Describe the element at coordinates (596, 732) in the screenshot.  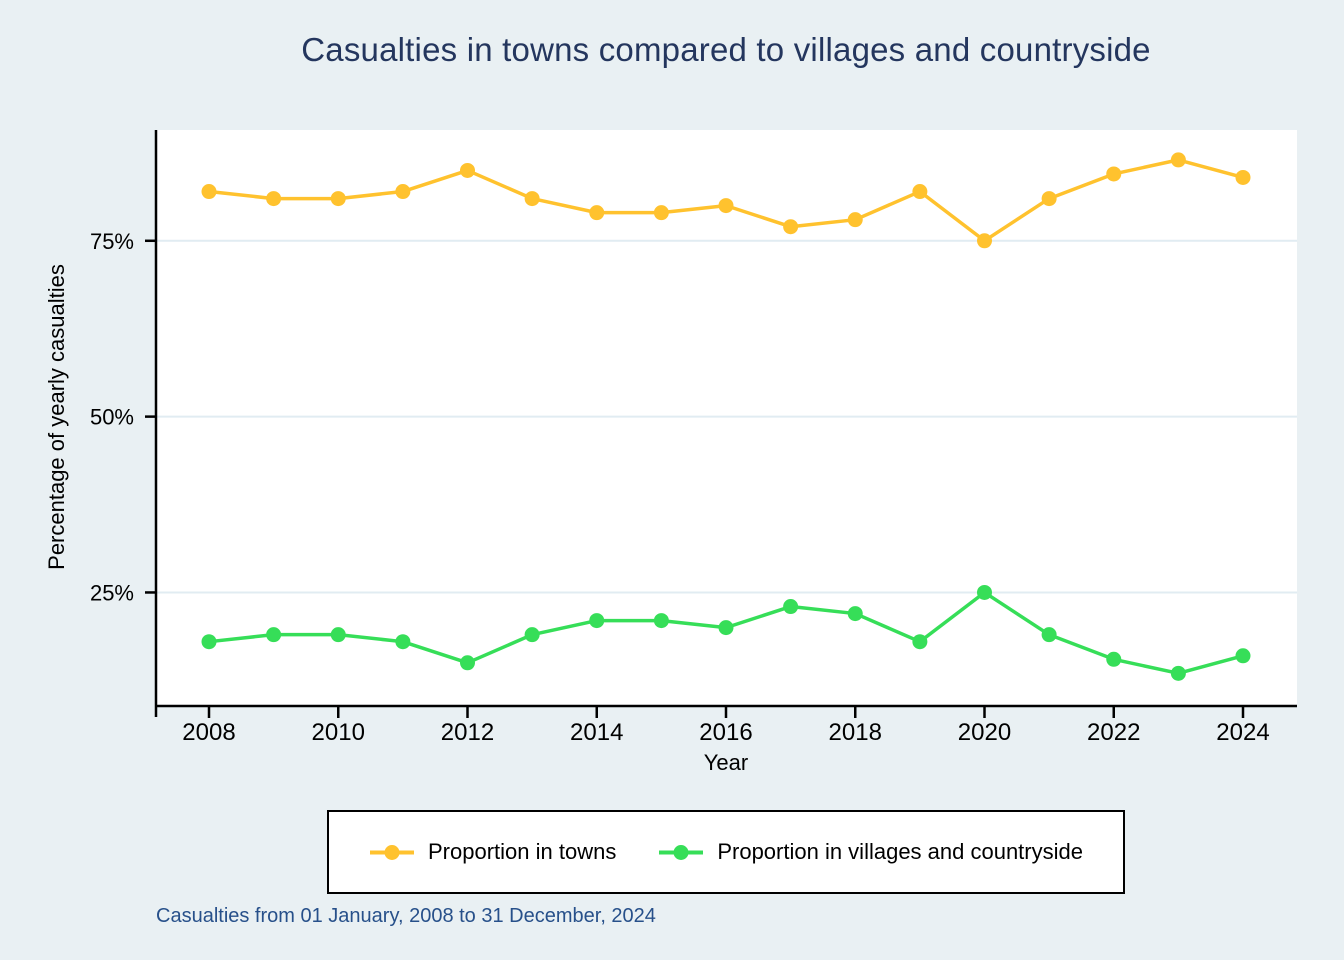
I see `x-tick-label: 2014` at that location.